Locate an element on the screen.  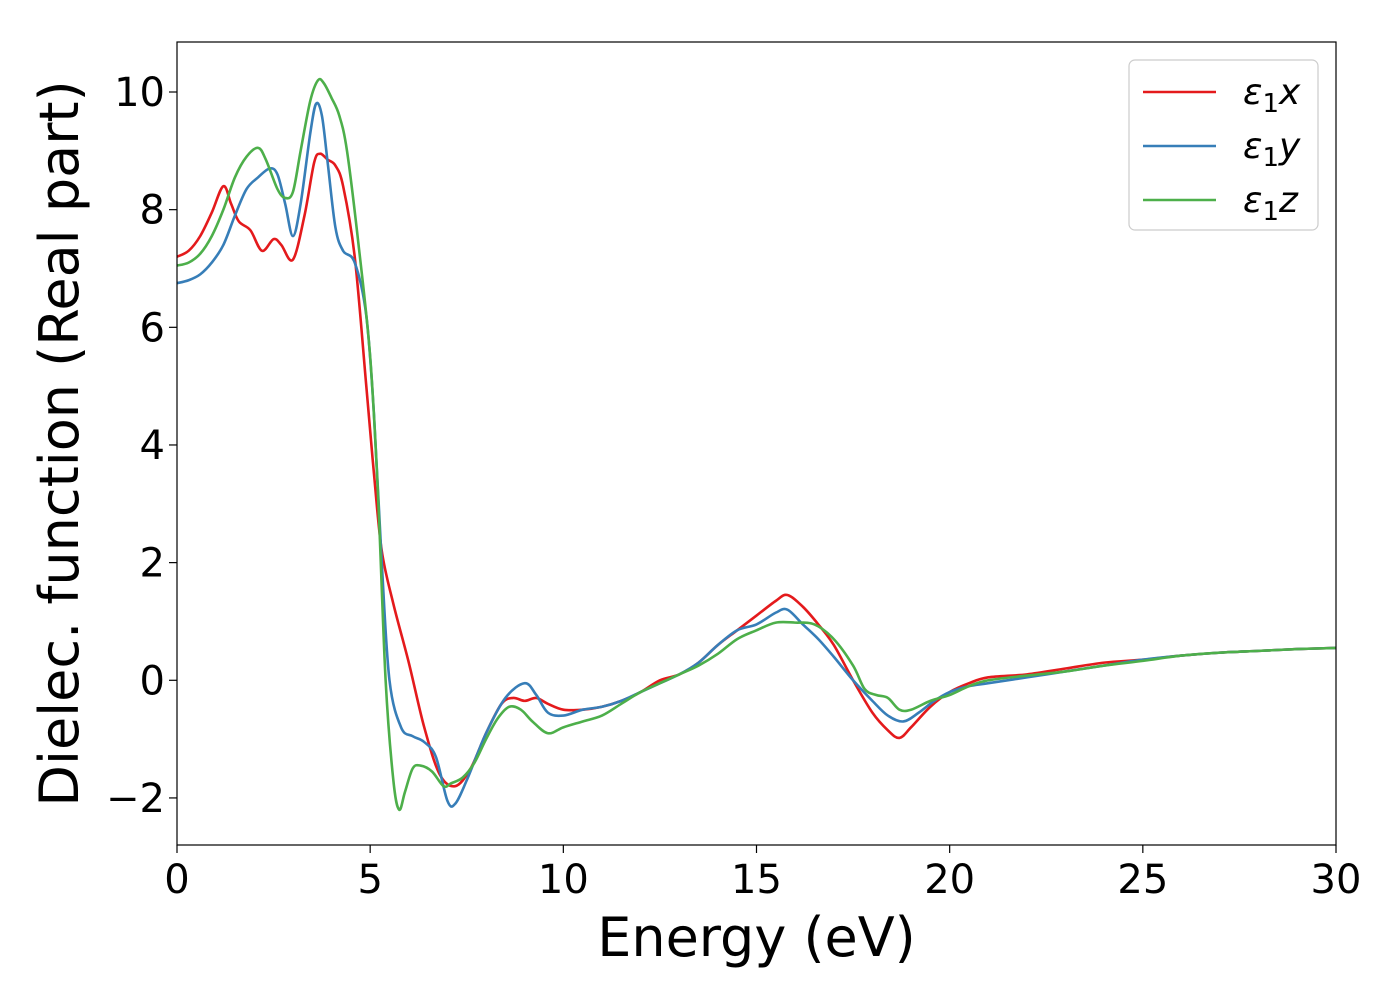
y-tick-label: 6 is located at coordinates (152, 328).